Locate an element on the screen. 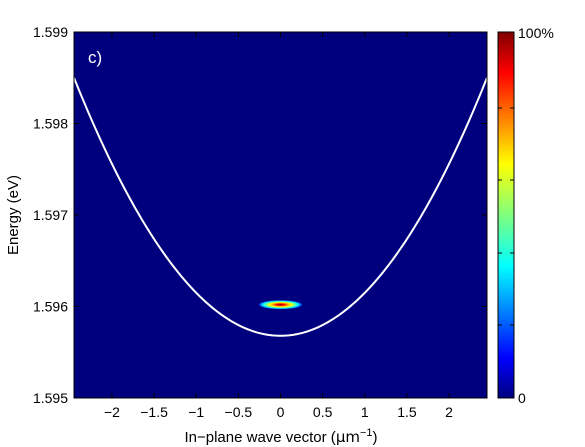  x-axis-label: In−plane wave vector (μm−1) is located at coordinates (280, 436).